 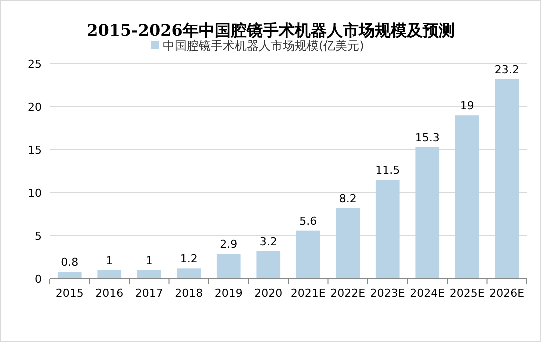 What do you see at coordinates (263, 46) in the screenshot?
I see `legend-label: 中国腔镜手术机器人市场规模(亿美元)` at bounding box center [263, 46].